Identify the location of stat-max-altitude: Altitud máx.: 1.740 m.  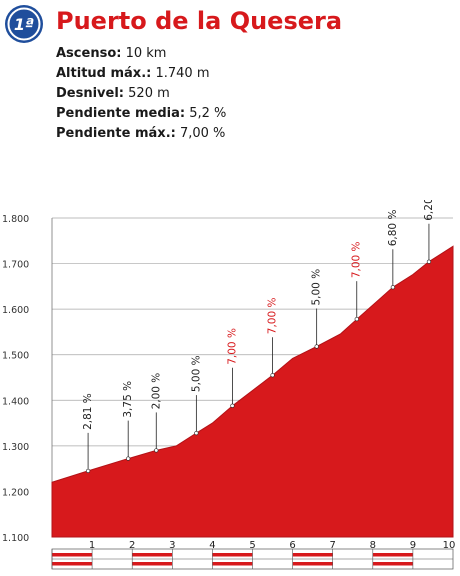
(141, 74).